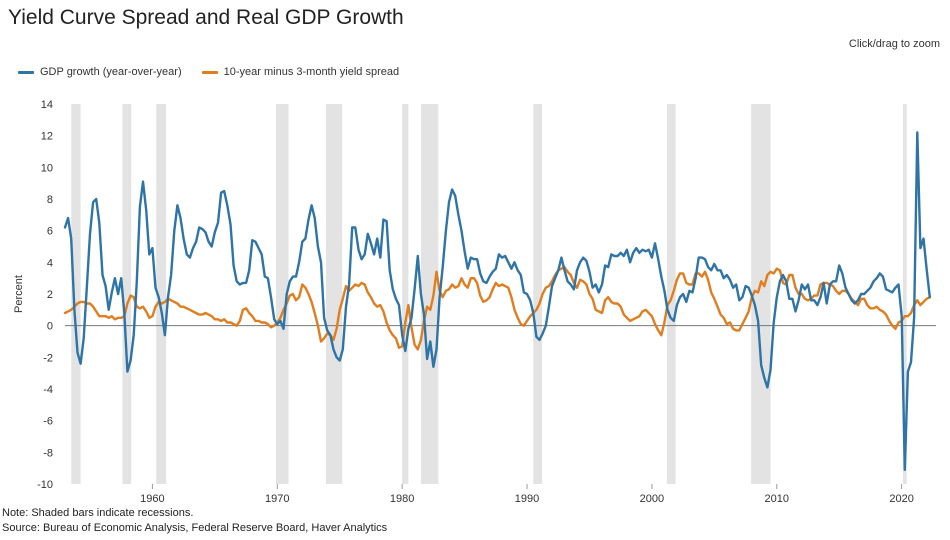  Describe the element at coordinates (111, 72) in the screenshot. I see `legend-label-gdp: GDP growth (year-over-year)` at that location.